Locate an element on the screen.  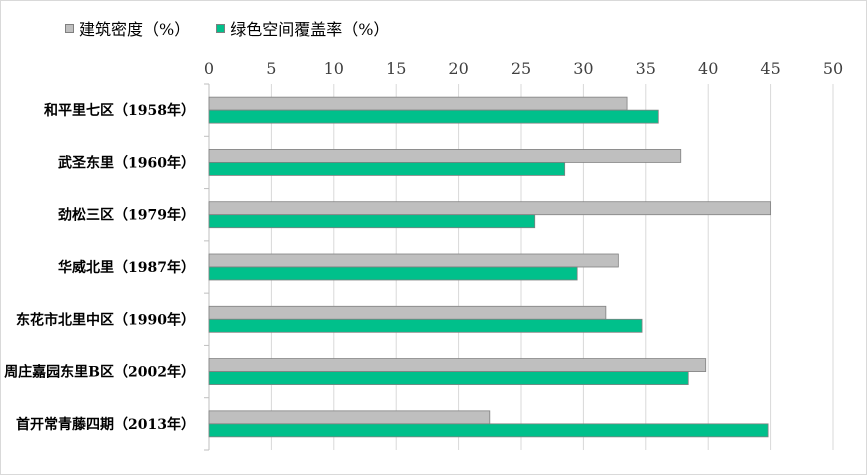
x-tick-label-45: 45 is located at coordinates (770, 68).